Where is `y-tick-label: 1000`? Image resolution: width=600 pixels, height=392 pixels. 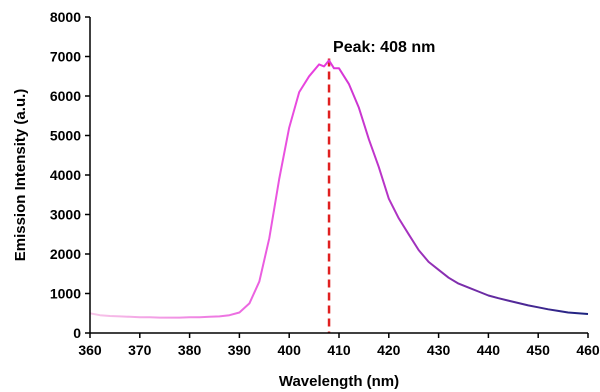
y-tick-label: 1000 is located at coordinates (65, 294).